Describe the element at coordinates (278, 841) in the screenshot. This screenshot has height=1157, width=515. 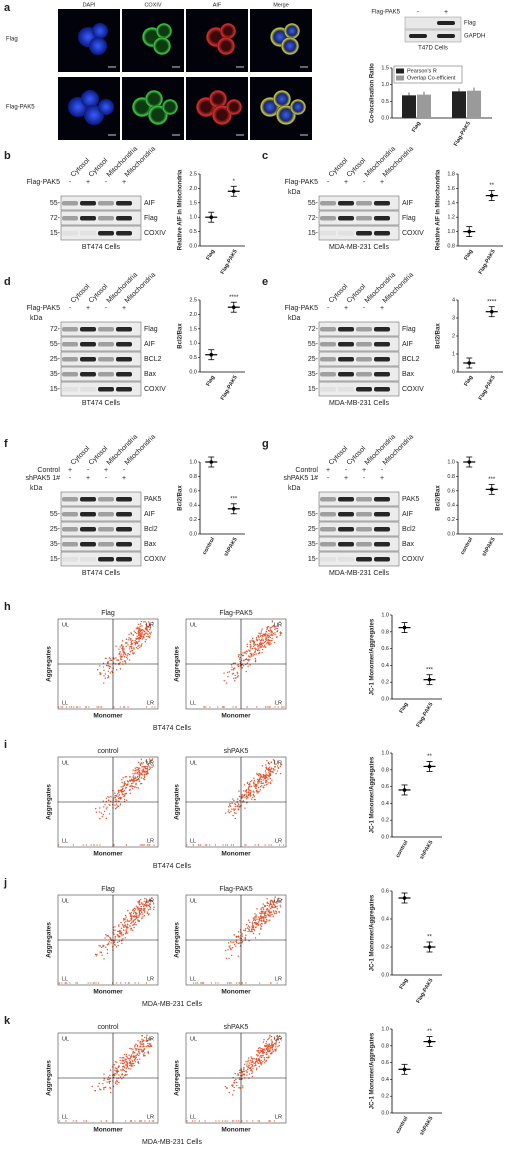
I see `quadrant-label: LR` at that location.